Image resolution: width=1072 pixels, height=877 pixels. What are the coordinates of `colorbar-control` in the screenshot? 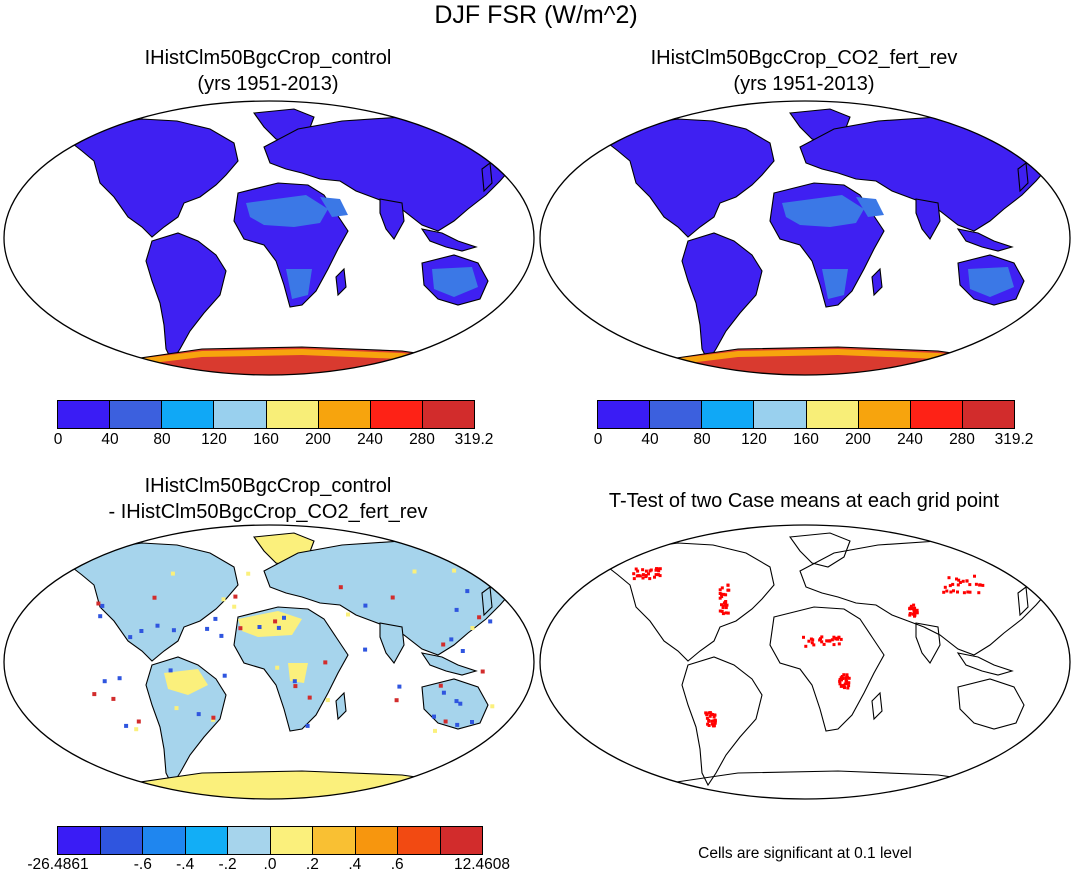 It's located at (266, 414).